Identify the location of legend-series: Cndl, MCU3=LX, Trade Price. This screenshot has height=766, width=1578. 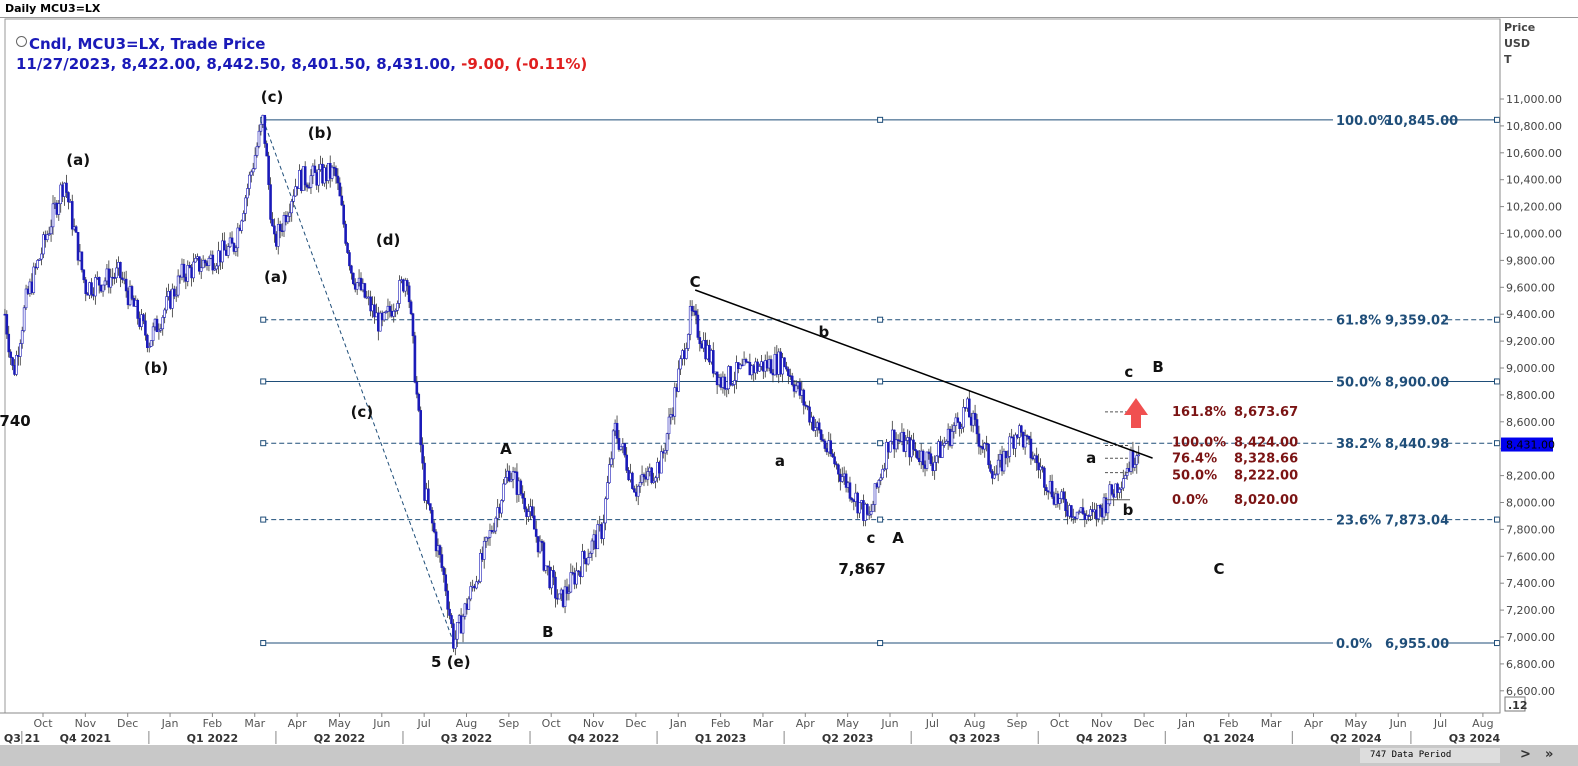
(147, 44).